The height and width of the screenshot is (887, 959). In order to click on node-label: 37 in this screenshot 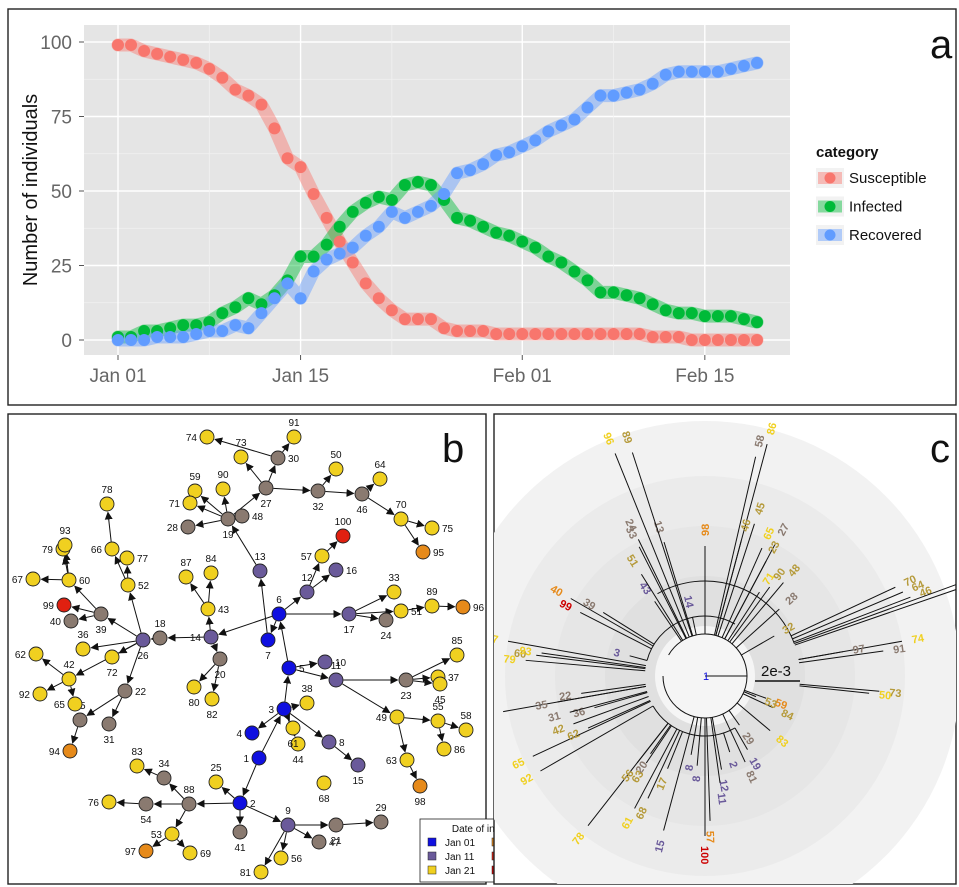, I will do `click(454, 678)`.